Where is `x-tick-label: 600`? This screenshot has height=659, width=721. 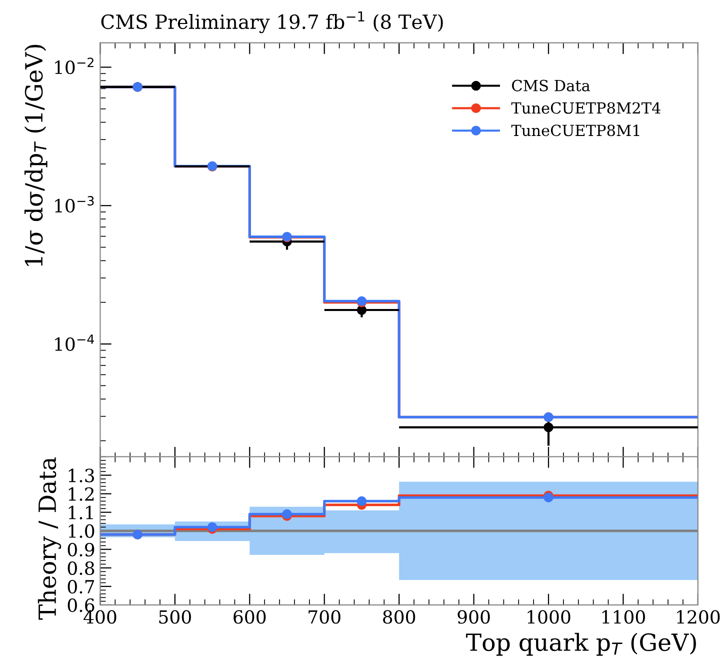 x-tick-label: 600 is located at coordinates (250, 617).